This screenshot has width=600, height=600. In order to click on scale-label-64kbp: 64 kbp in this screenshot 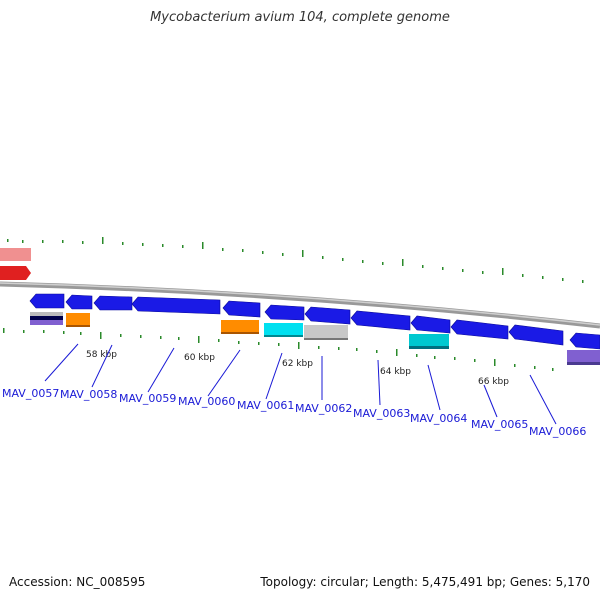, I will do `click(395, 372)`.